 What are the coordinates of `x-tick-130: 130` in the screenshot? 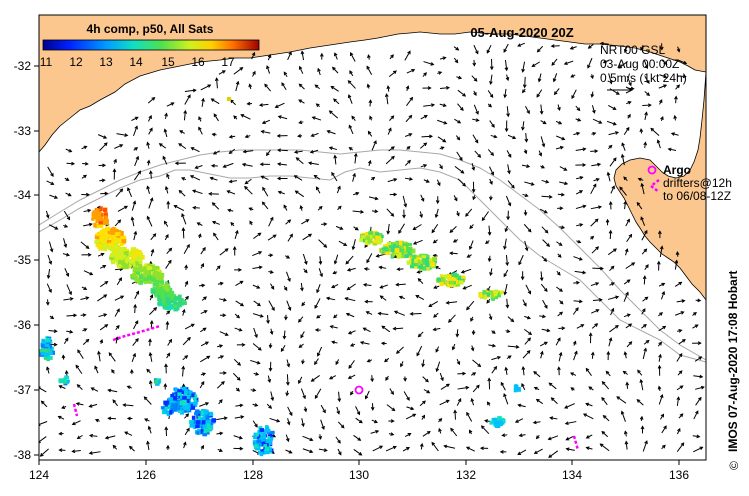 It's located at (359, 475).